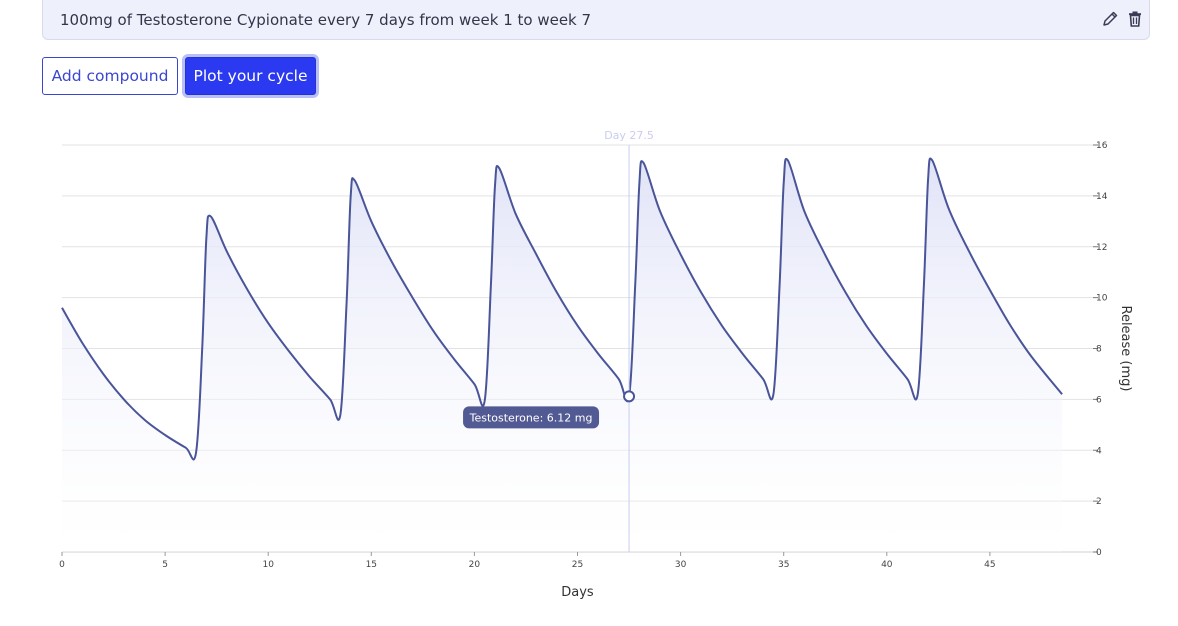  What do you see at coordinates (110, 76) in the screenshot?
I see `add-compound-button: Add compound` at bounding box center [110, 76].